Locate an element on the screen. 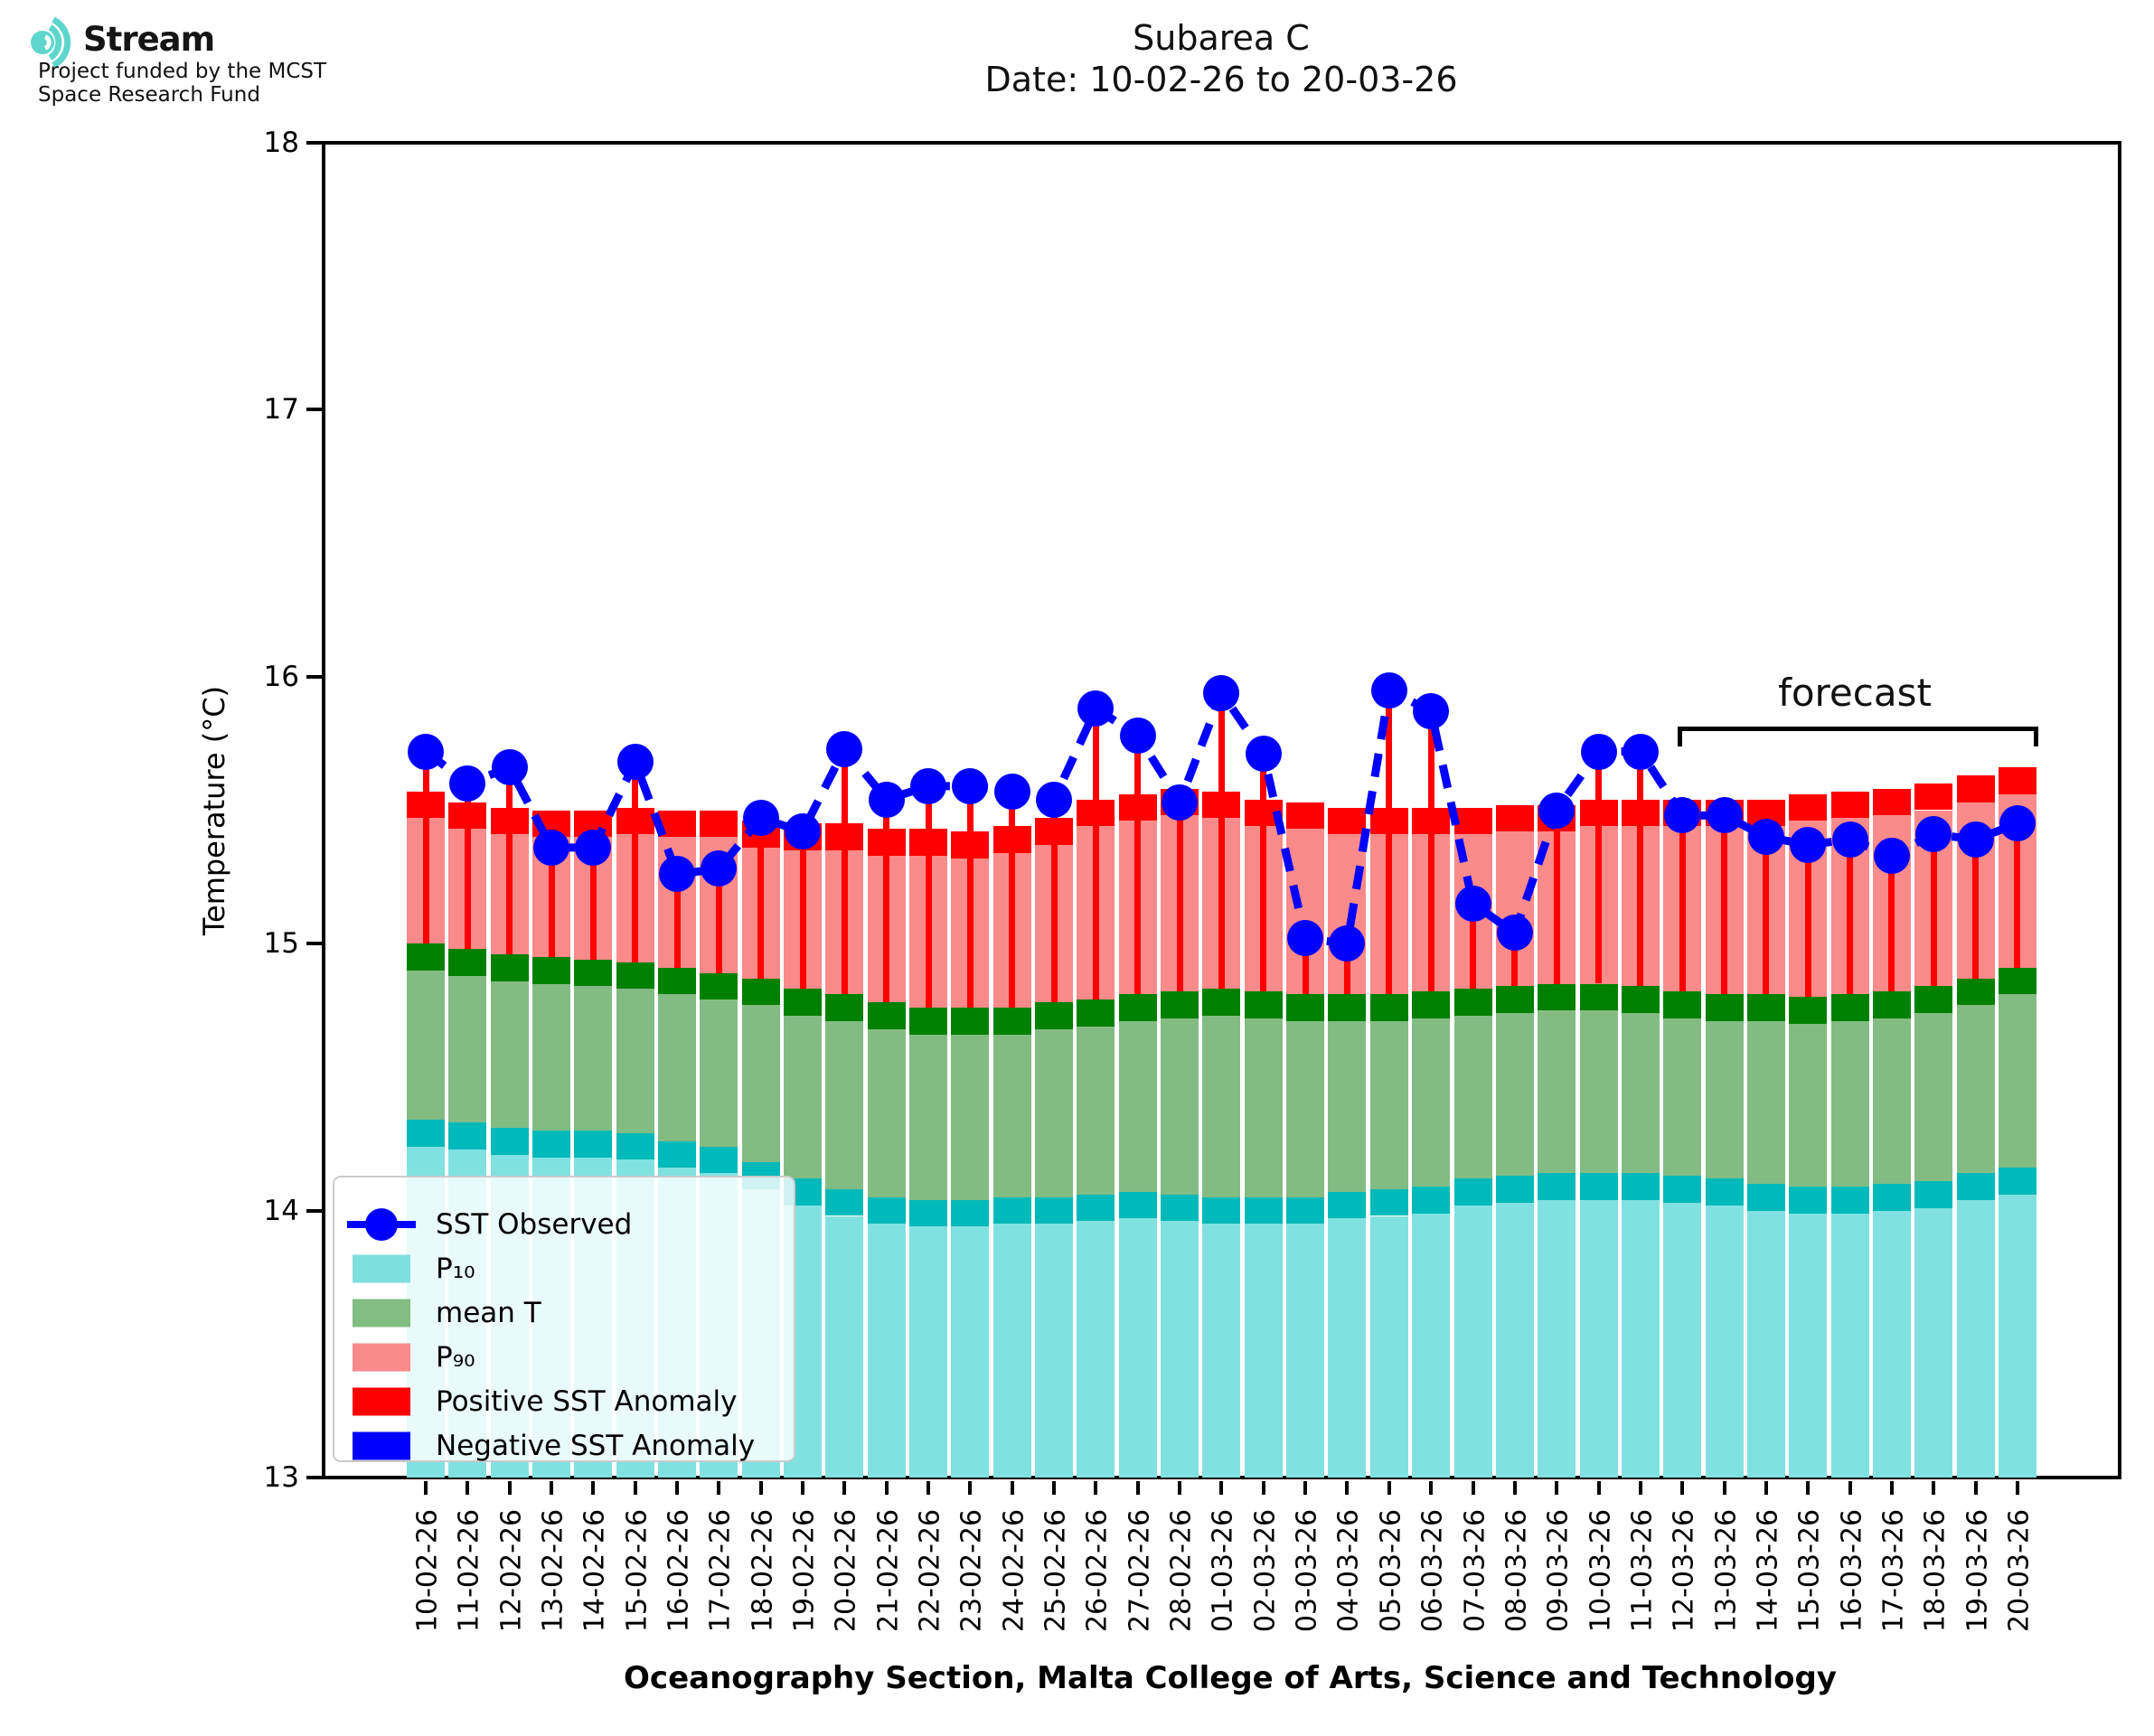 The width and height of the screenshot is (2154, 1736). x-tick-label: 19-02-26 is located at coordinates (804, 1570).